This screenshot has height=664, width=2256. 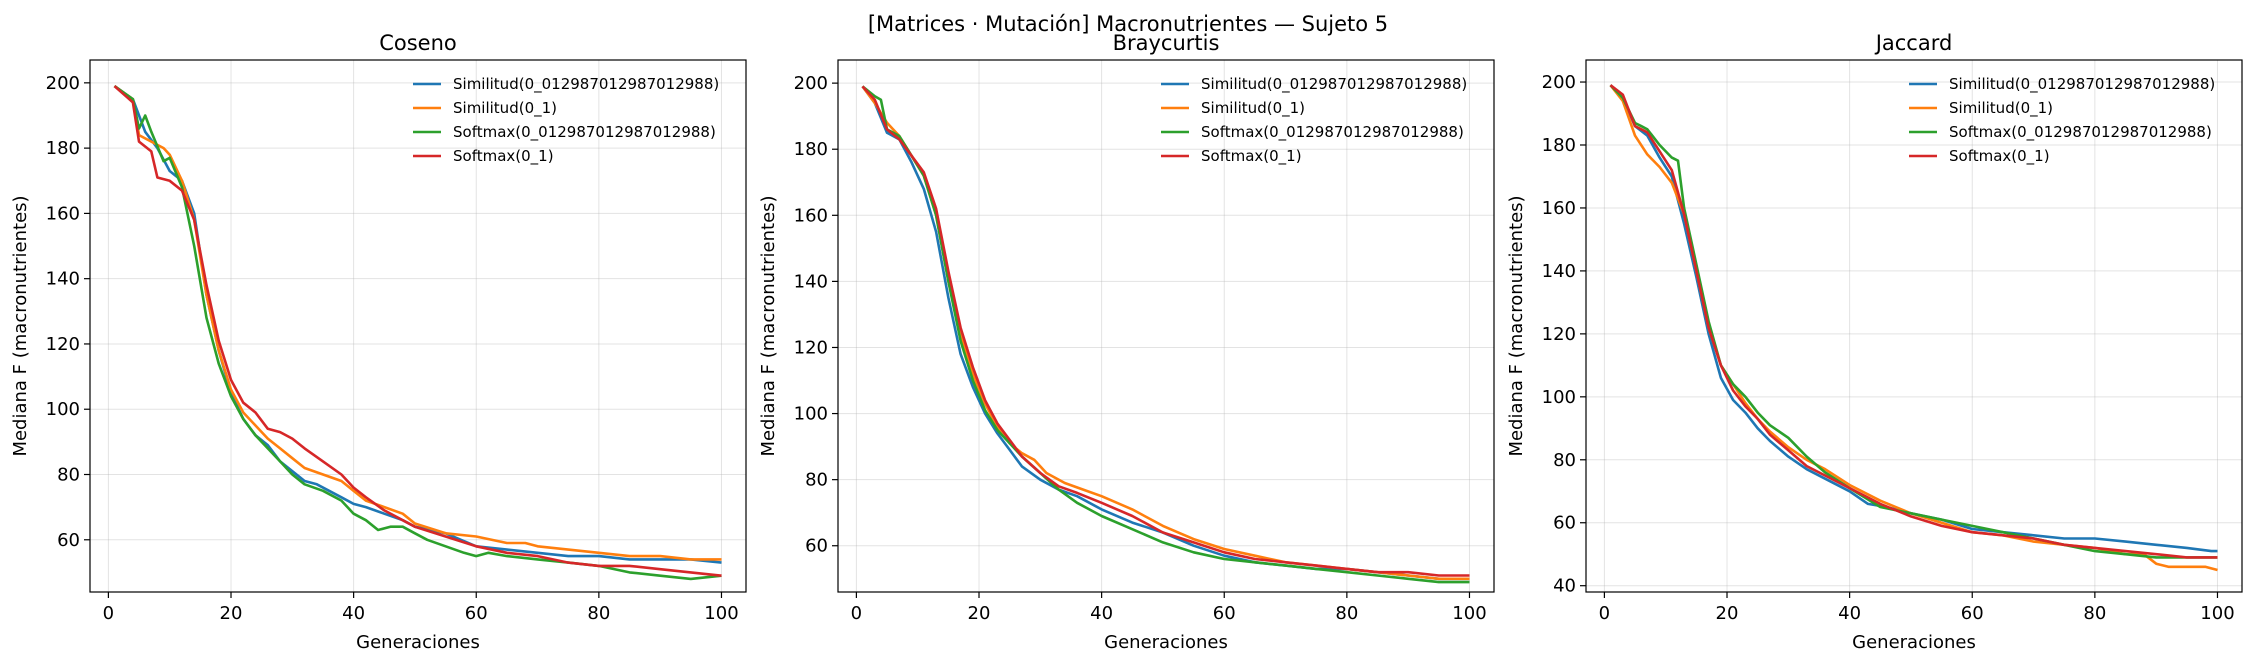 I want to click on chart-title: Braycurtis, so click(x=1166, y=43).